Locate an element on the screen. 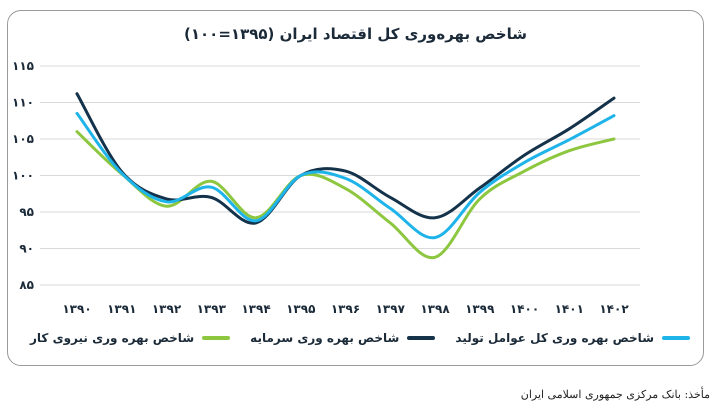  legend-swatch-tfp is located at coordinates (676, 338).